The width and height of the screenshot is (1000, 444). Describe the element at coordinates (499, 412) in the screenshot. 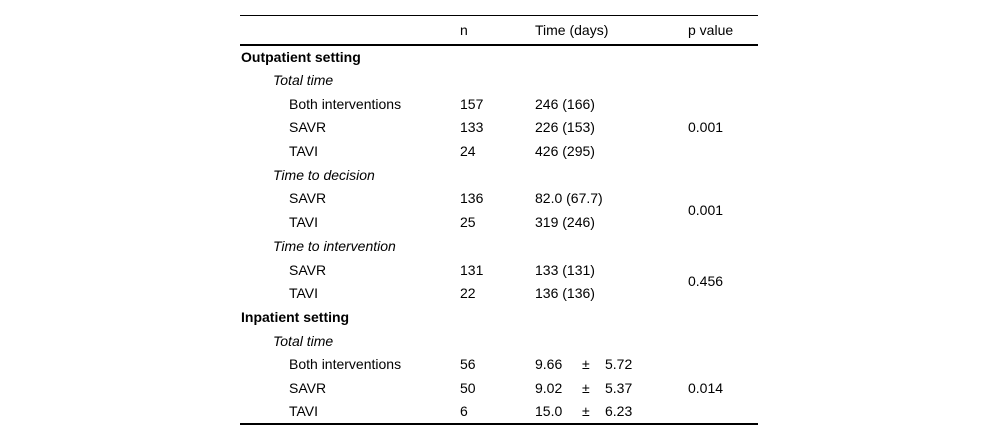

I see `table-row: TAVI 6 15.0 ±6.23` at that location.